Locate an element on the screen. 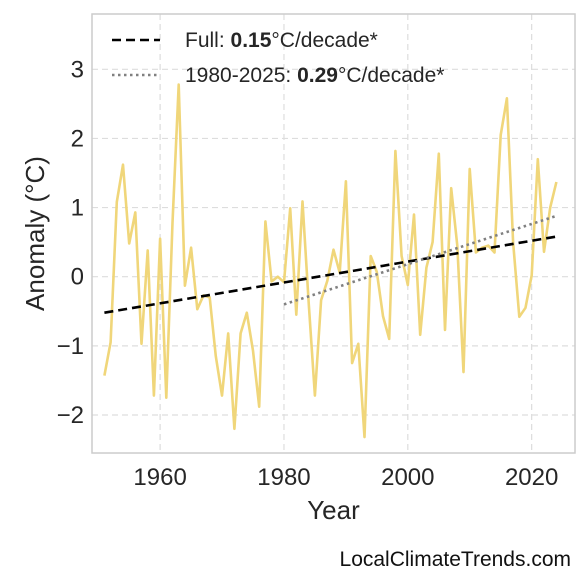  y-tick-label: 2 is located at coordinates (77, 138).